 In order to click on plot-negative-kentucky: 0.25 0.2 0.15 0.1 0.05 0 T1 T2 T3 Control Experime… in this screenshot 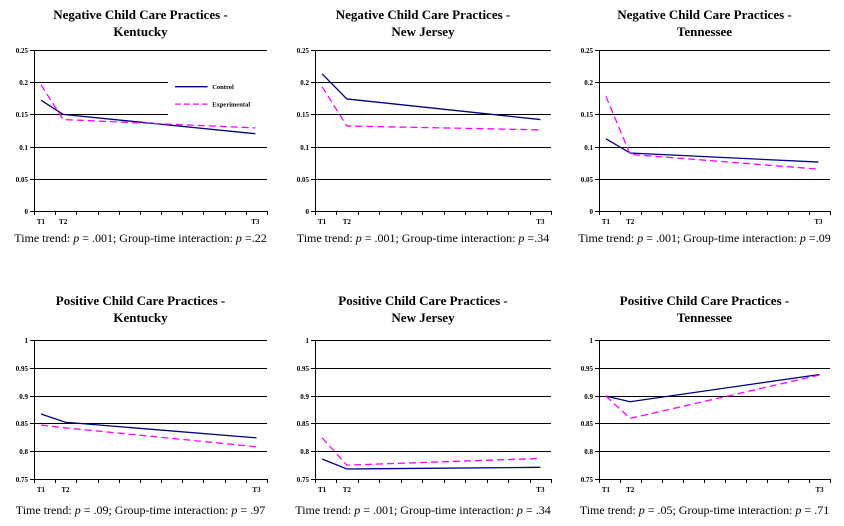, I will do `click(148, 136)`.